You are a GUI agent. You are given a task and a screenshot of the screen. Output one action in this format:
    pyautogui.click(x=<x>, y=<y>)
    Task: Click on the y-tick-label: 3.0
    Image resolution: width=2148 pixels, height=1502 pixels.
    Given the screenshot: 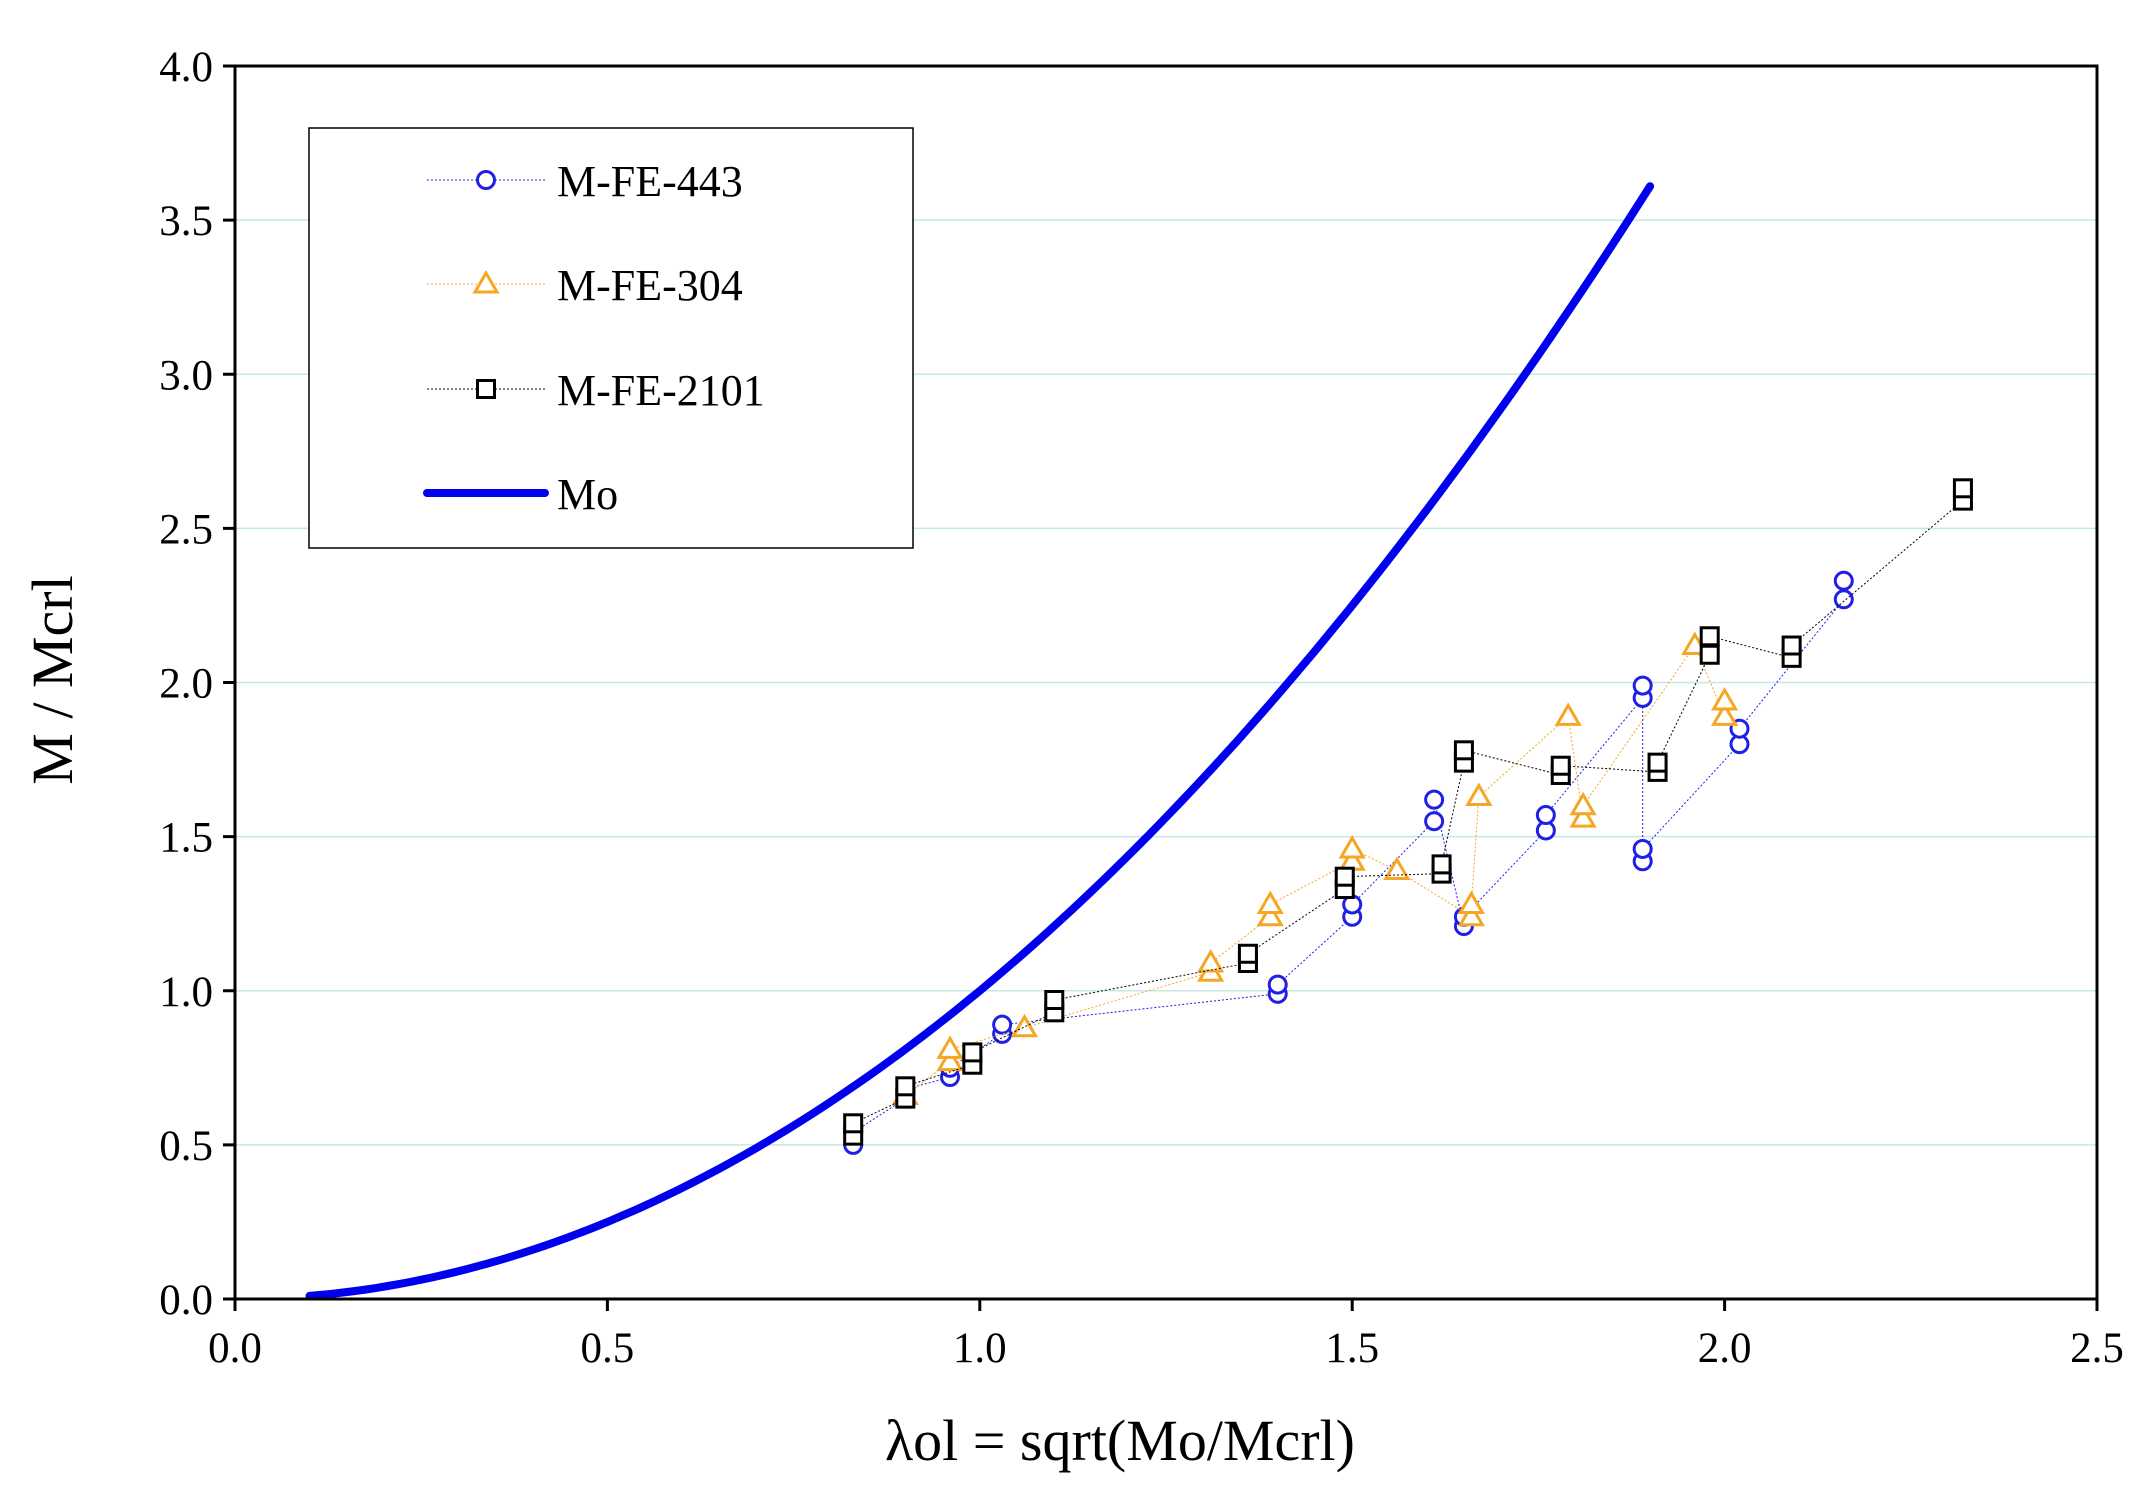 What is the action you would take?
    pyautogui.click(x=186, y=375)
    